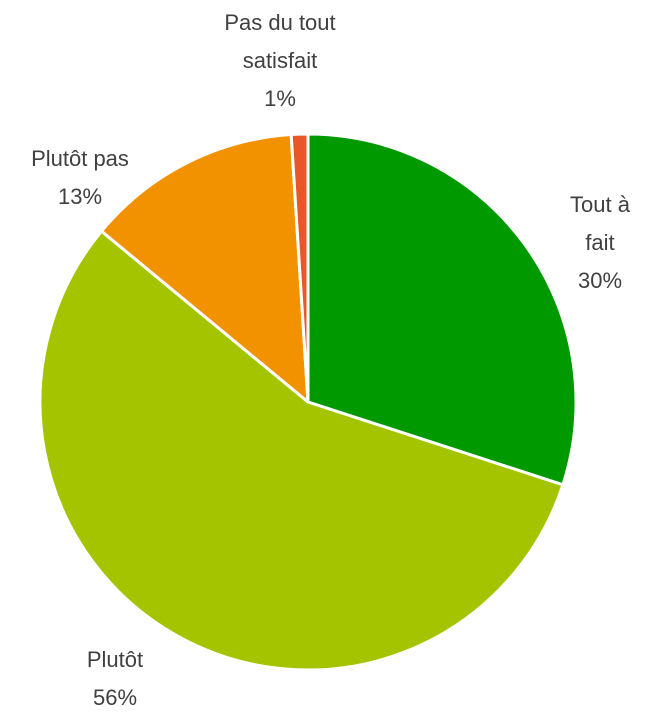 This screenshot has height=717, width=671. I want to click on slice-label: Plutôt pas 13%, so click(80, 178).